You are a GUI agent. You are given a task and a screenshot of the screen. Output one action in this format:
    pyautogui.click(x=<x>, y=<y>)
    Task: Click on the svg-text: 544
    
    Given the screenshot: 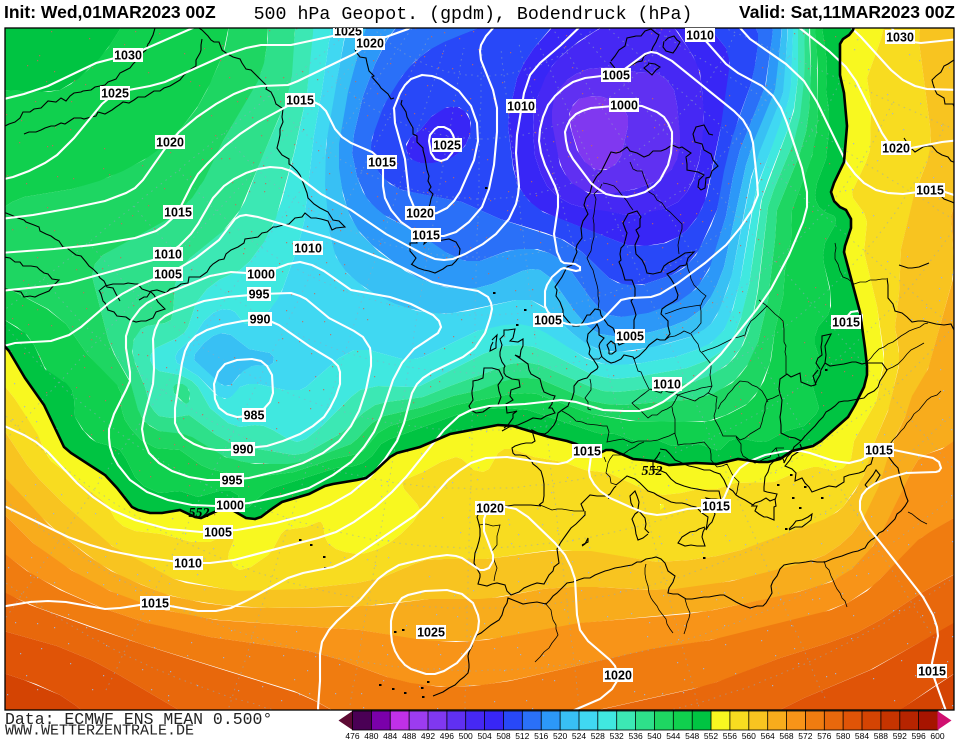 What is the action you would take?
    pyautogui.click(x=673, y=736)
    